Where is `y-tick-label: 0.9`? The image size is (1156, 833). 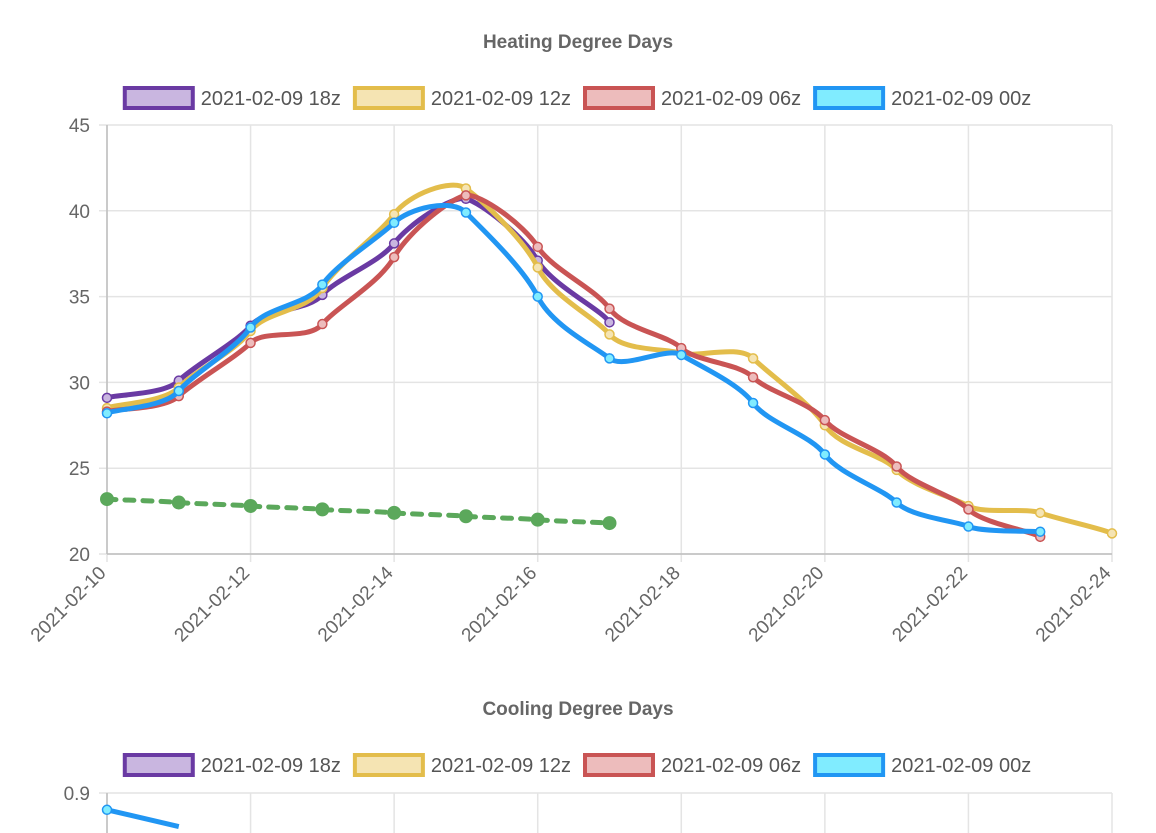
y-tick-label: 0.9 is located at coordinates (77, 794).